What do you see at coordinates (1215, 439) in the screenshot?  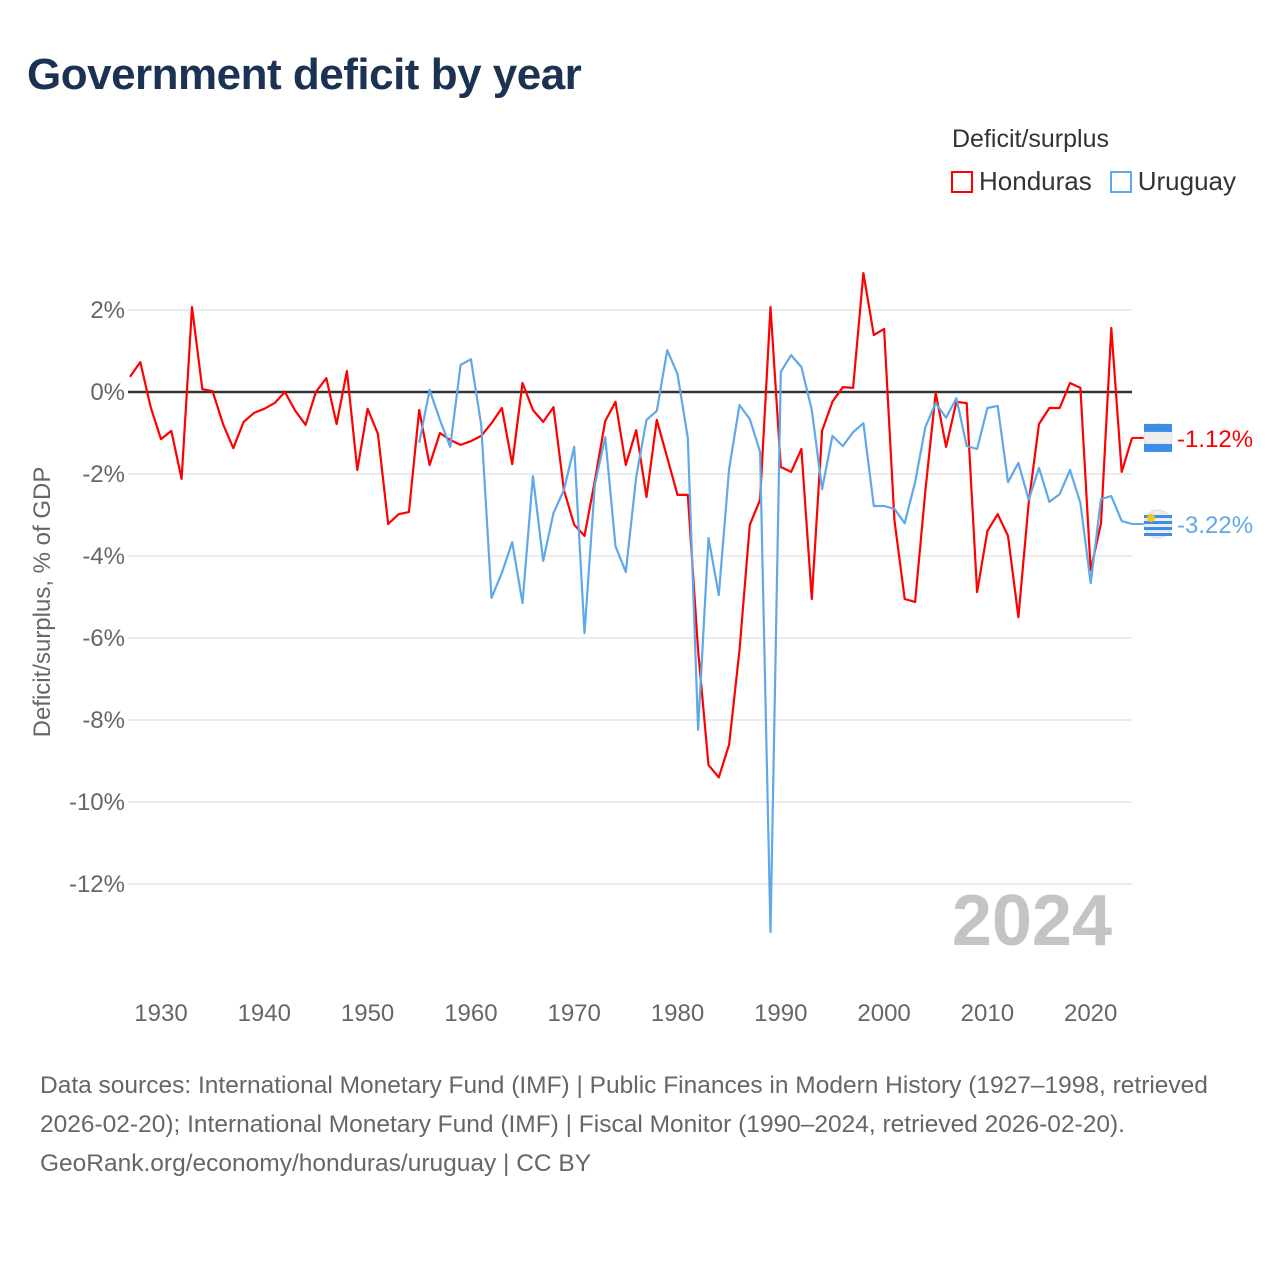 I see `end-value-label: -1.12%` at bounding box center [1215, 439].